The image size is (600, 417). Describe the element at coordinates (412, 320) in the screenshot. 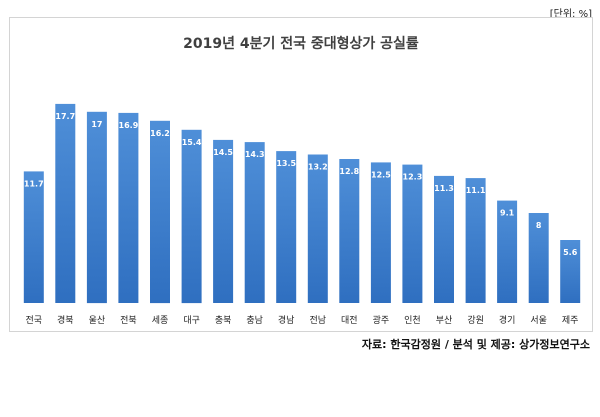

I see `category-label-인천: 인천` at that location.